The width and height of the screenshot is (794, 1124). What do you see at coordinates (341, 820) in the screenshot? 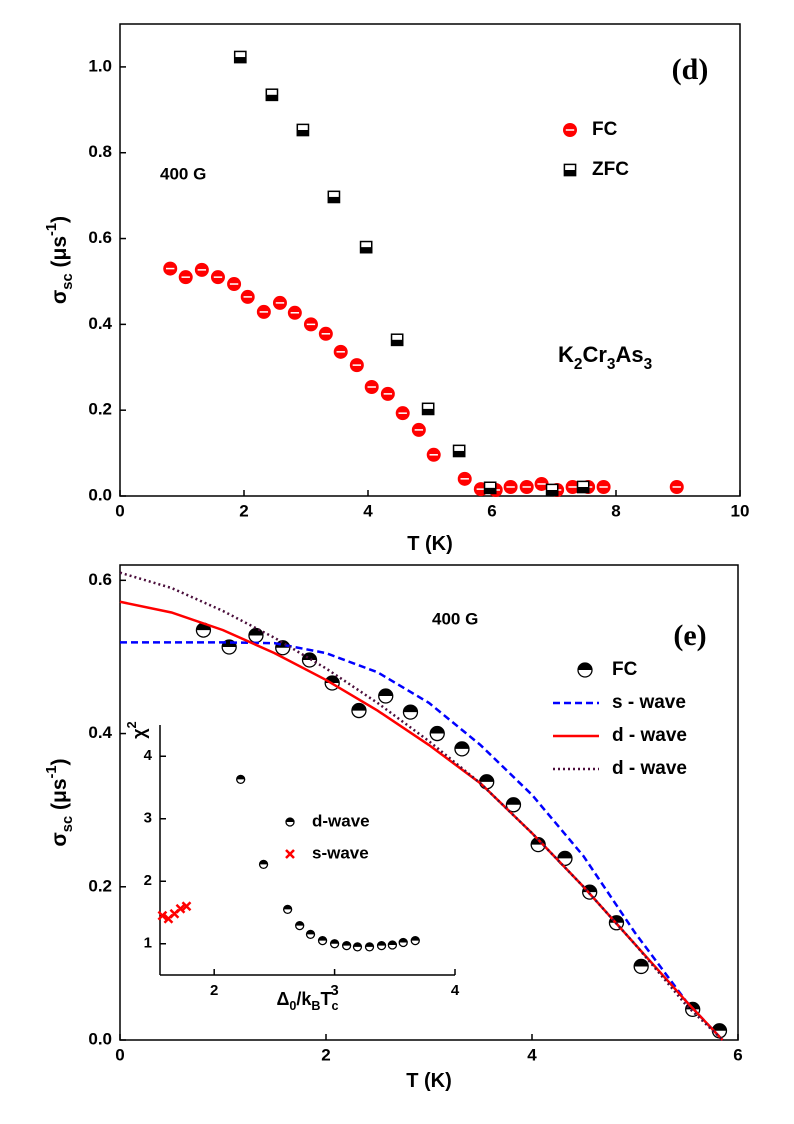
I see `legend-label: d-wave` at bounding box center [341, 820].